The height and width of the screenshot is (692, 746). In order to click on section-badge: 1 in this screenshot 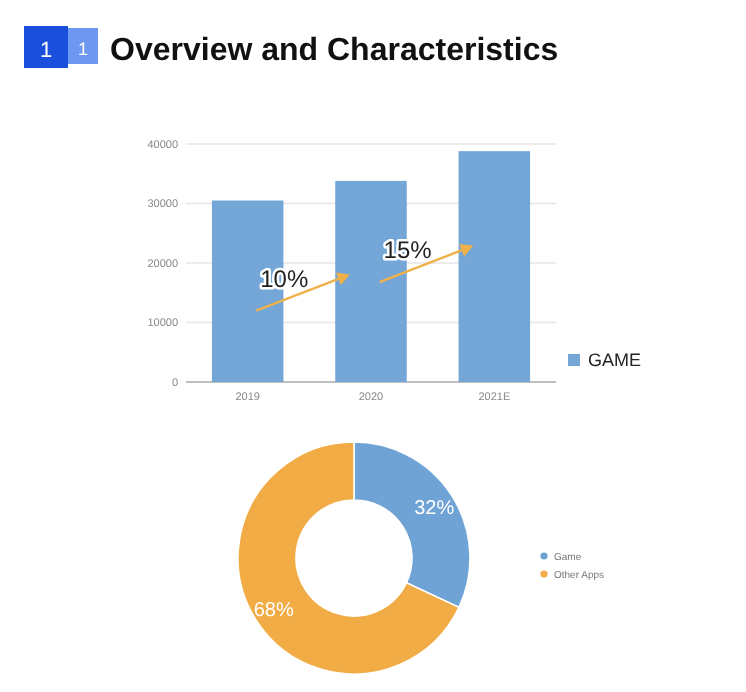, I will do `click(46, 47)`.